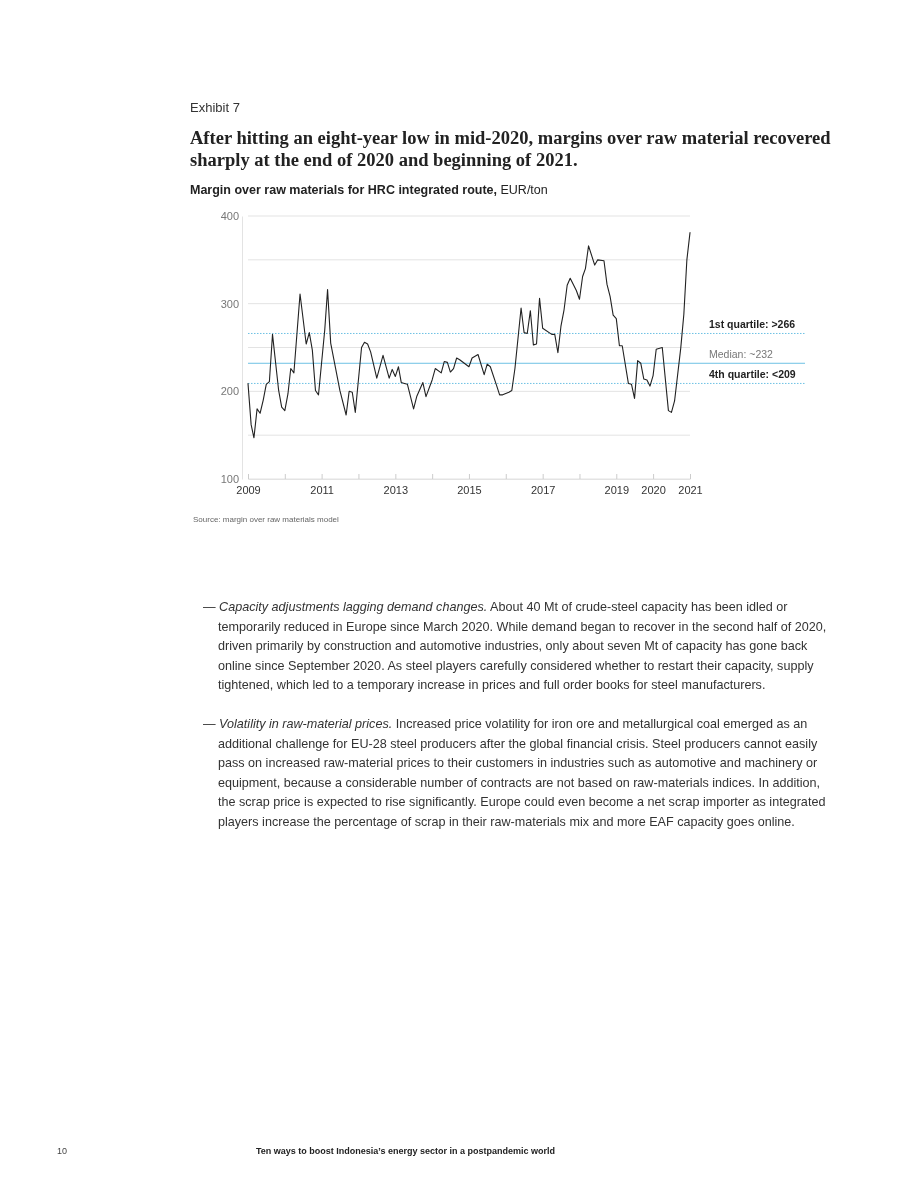  Describe the element at coordinates (62, 1151) in the screenshot. I see `text: 10` at that location.